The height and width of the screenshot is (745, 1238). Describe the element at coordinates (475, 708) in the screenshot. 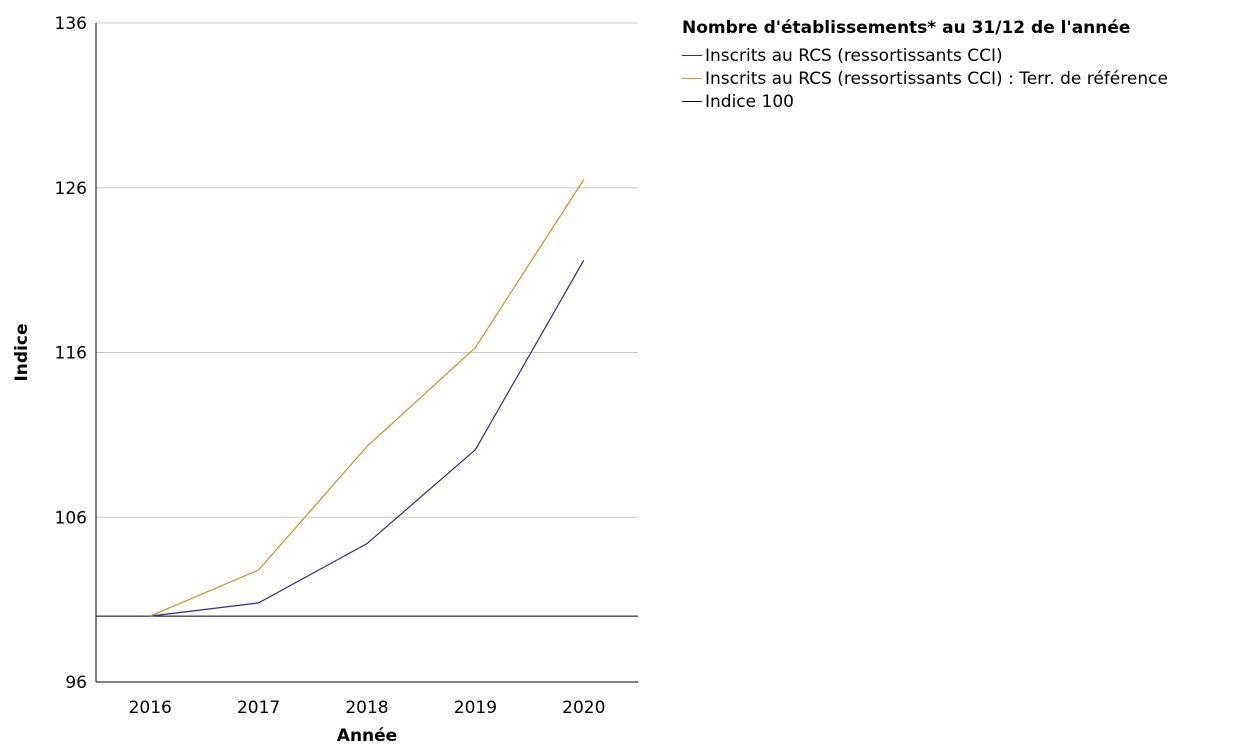

I see `x-tick-label-2019: 2019` at that location.